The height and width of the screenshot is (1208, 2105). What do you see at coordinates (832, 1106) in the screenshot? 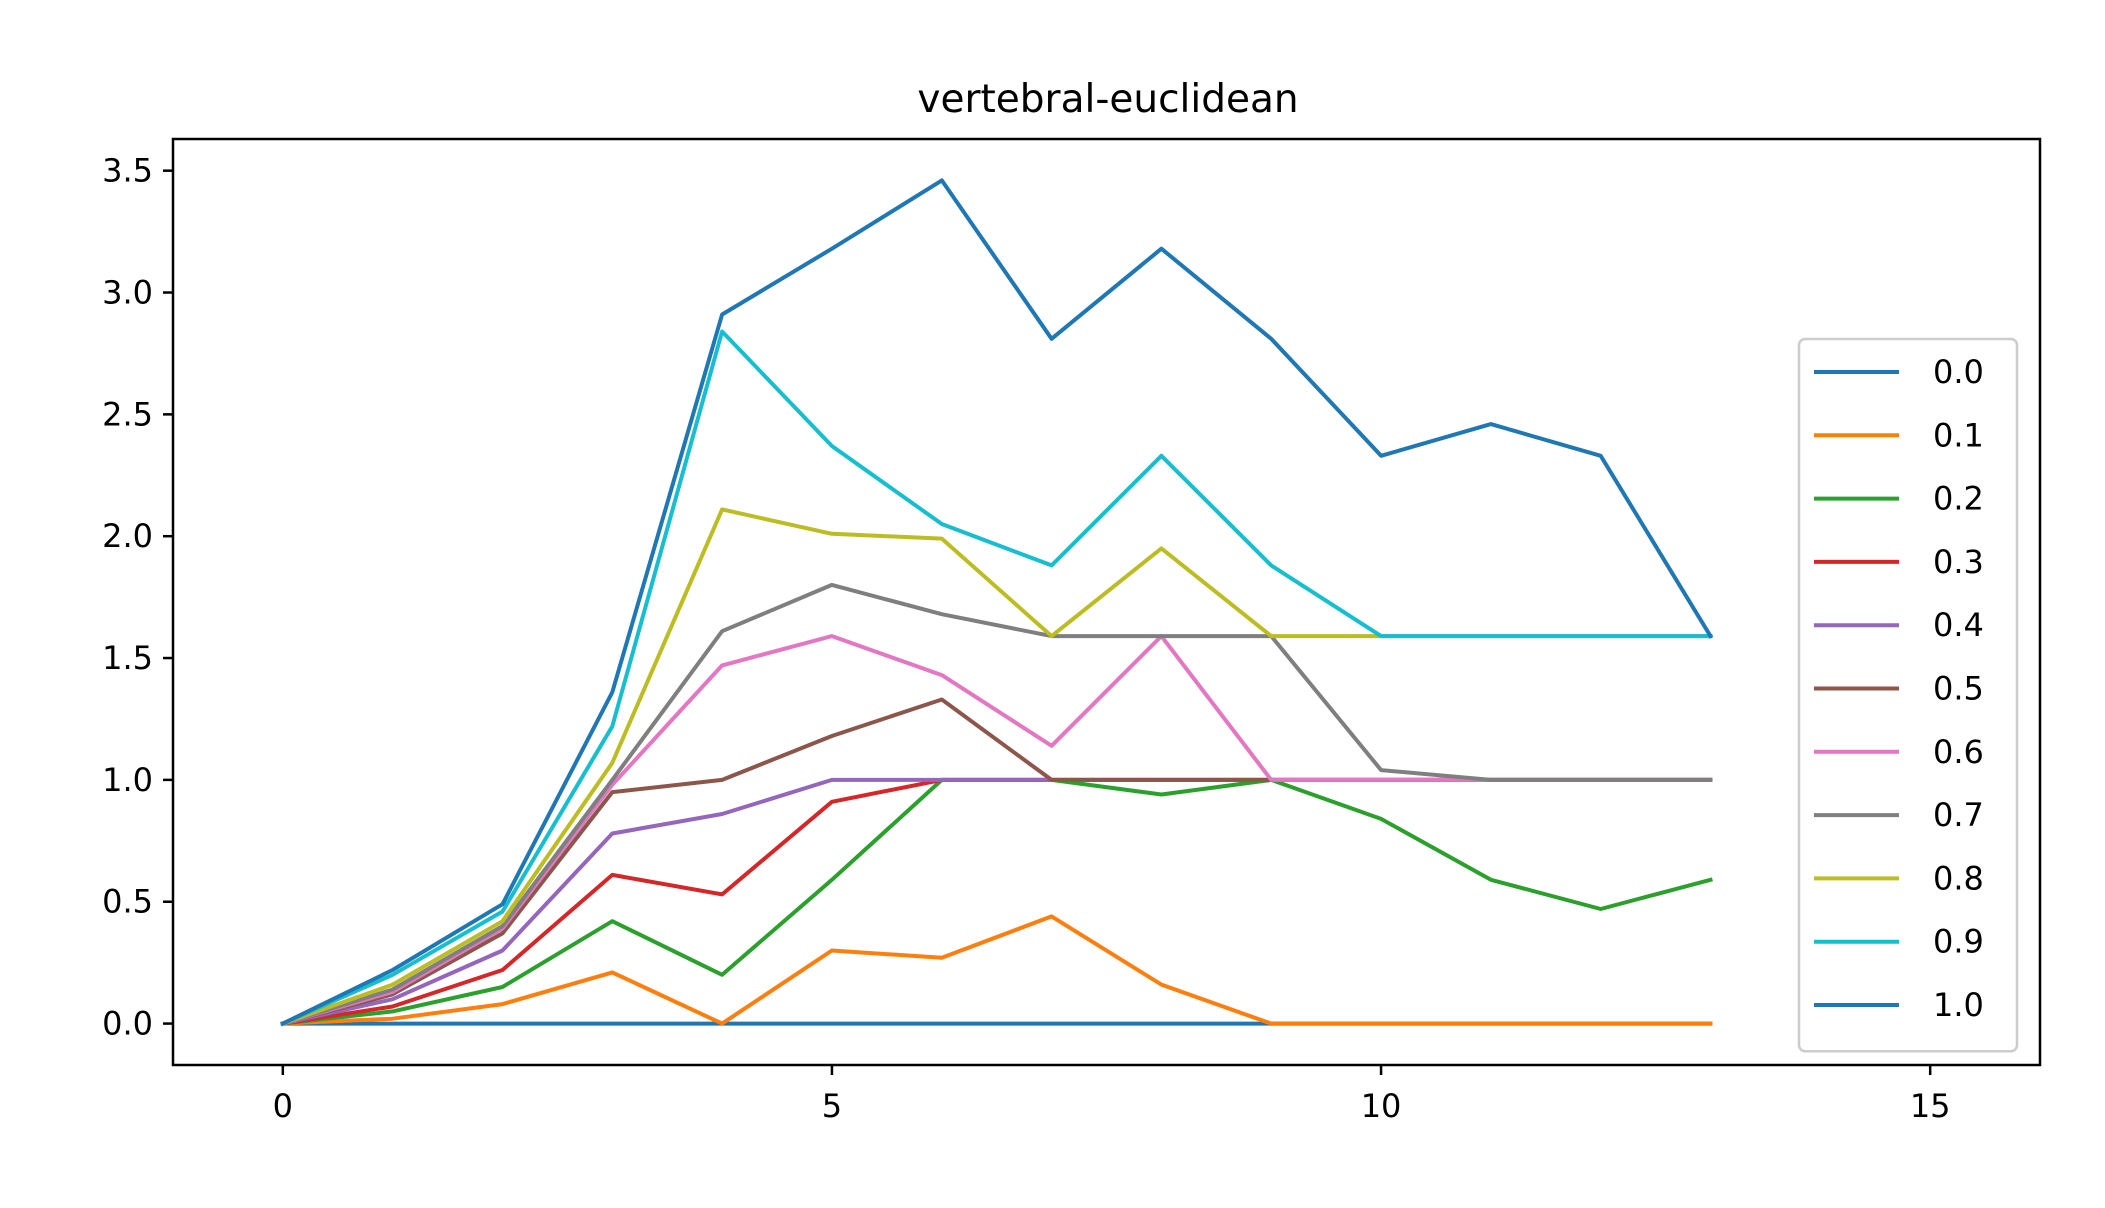
I see `x-tick-label: 5` at bounding box center [832, 1106].